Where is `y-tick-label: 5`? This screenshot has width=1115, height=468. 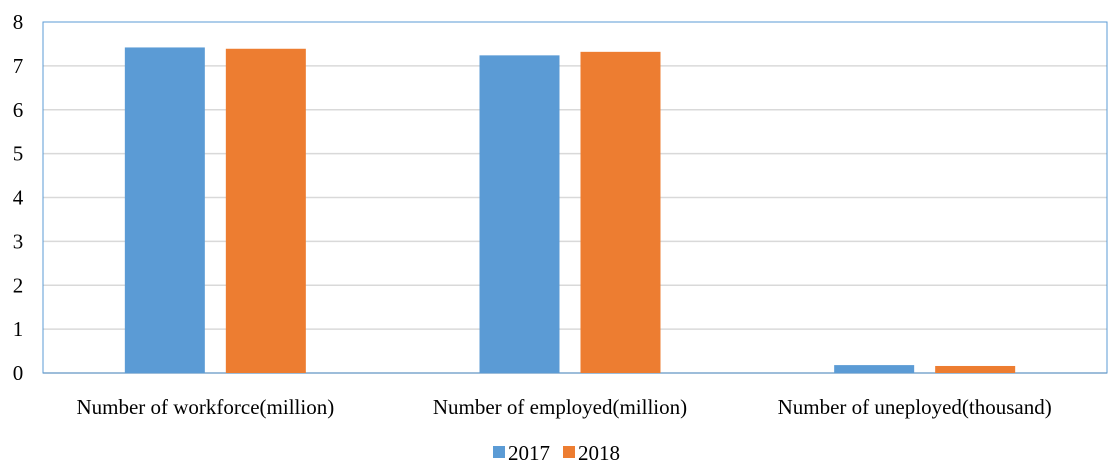
y-tick-label: 5 is located at coordinates (18, 154).